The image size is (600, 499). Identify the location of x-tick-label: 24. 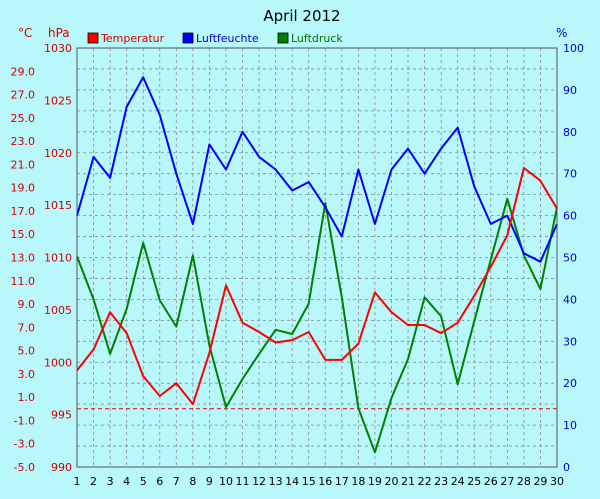
(458, 481).